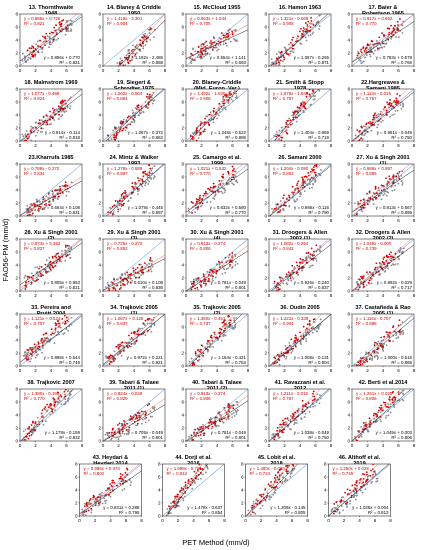 The width and height of the screenshot is (432, 550). Describe the element at coordinates (62, 357) in the screenshot. I see `equation-after: y = 0.898x + 0.544` at that location.